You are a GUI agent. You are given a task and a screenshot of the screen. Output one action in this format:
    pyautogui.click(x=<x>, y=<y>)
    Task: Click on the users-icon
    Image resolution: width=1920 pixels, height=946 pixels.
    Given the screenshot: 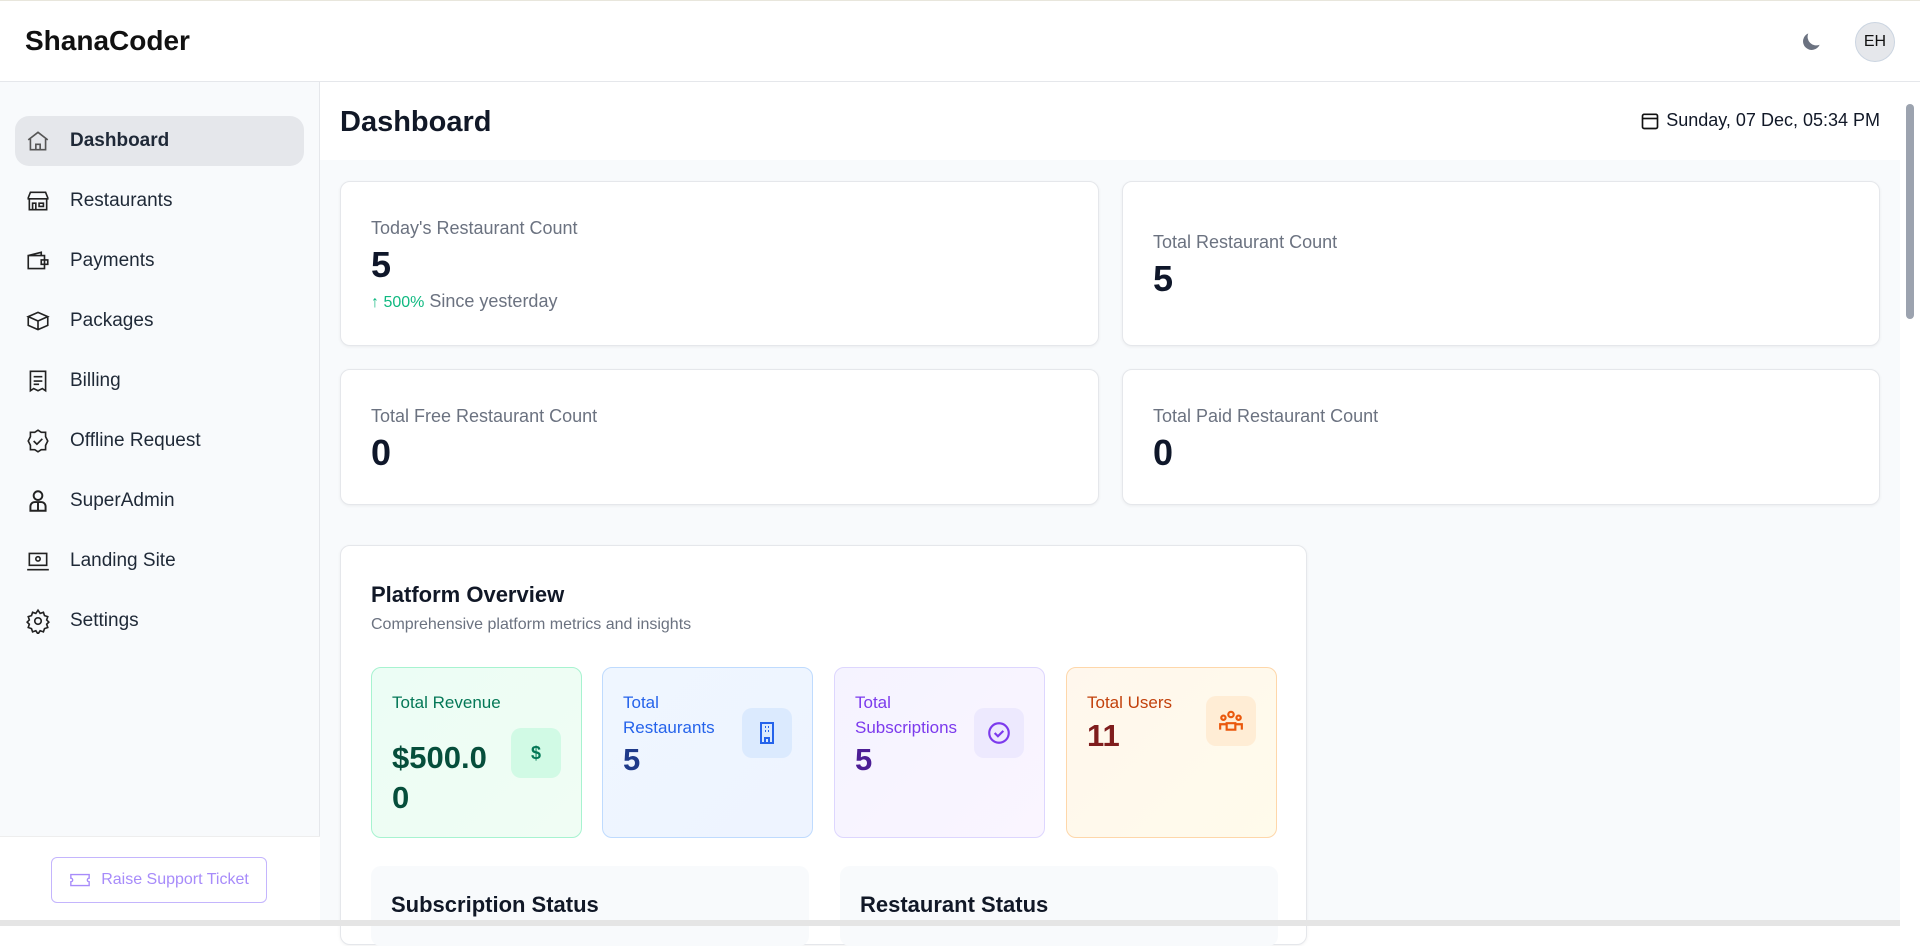 What is the action you would take?
    pyautogui.click(x=1231, y=721)
    